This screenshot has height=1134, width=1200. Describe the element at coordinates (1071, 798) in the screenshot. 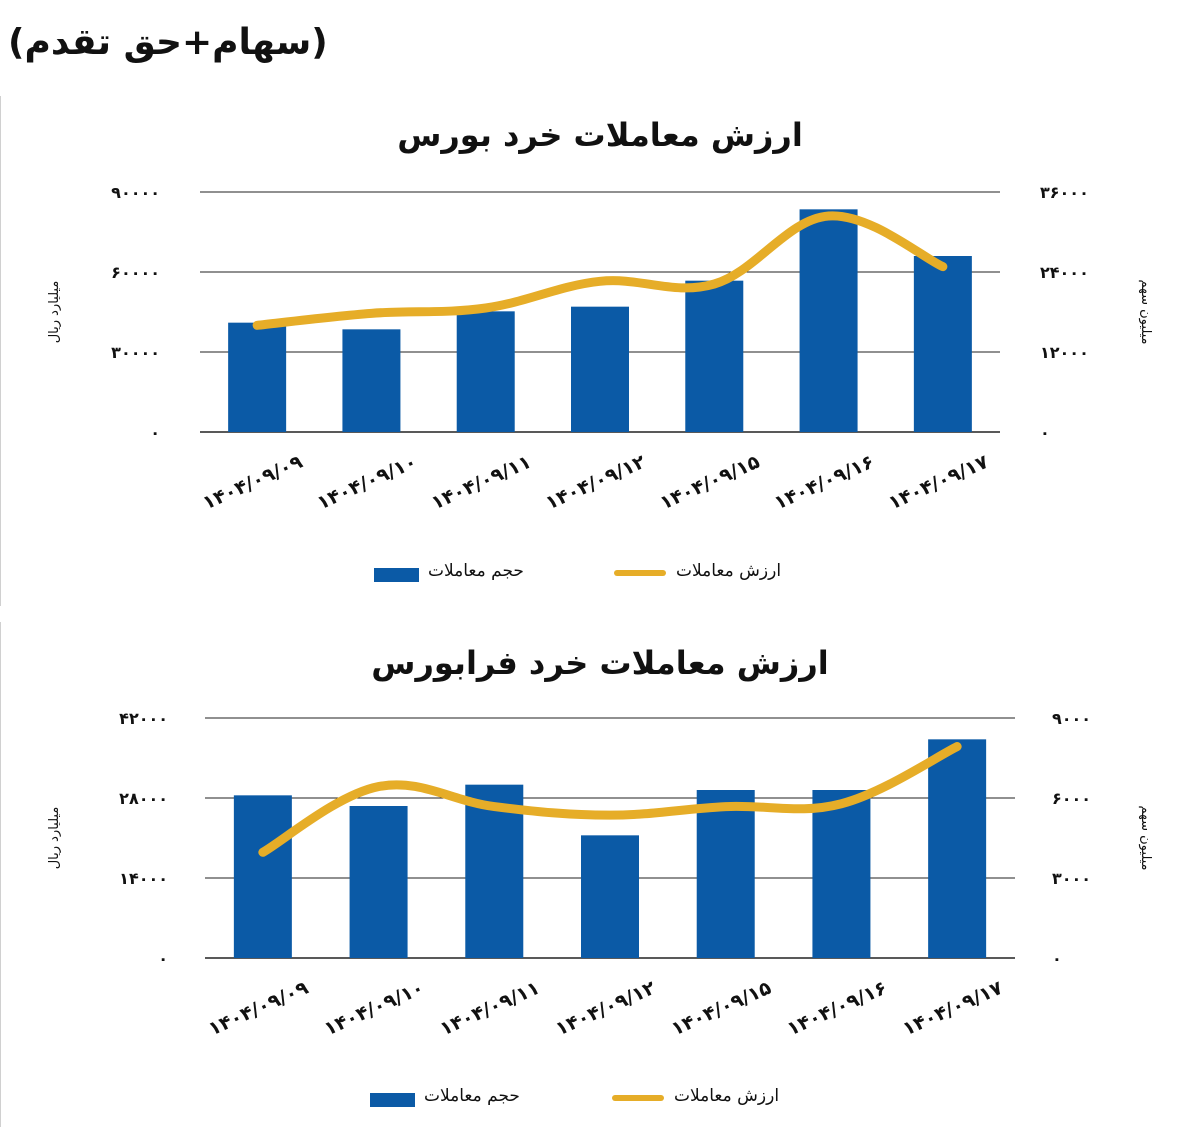

I see `right-tick-label: ۶۰۰۰` at that location.